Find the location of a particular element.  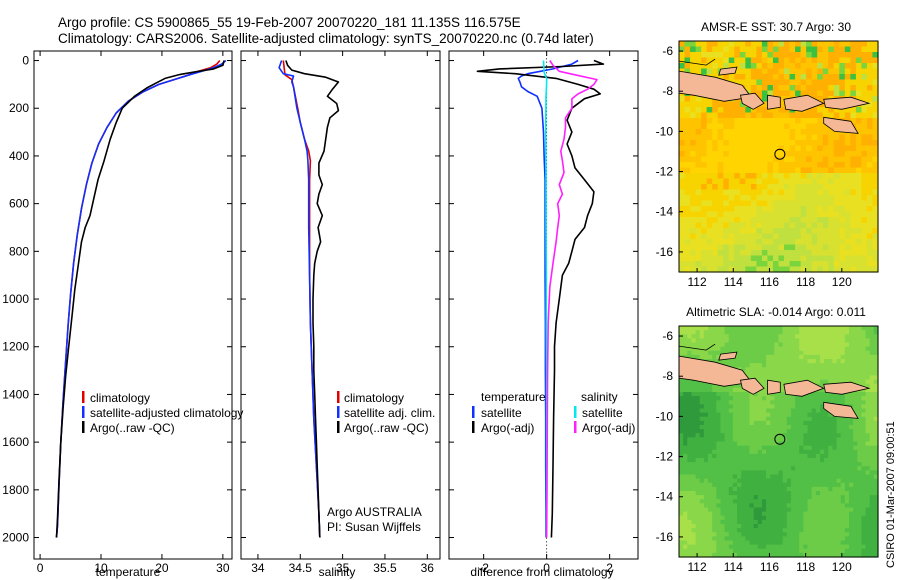

island-shape is located at coordinates (728, 356).